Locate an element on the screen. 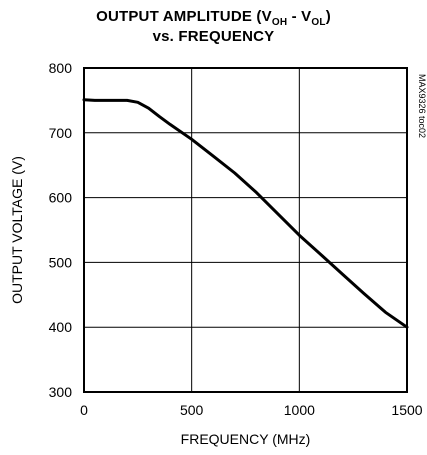 This screenshot has width=427, height=455. y-tick-label: 300 is located at coordinates (61, 392).